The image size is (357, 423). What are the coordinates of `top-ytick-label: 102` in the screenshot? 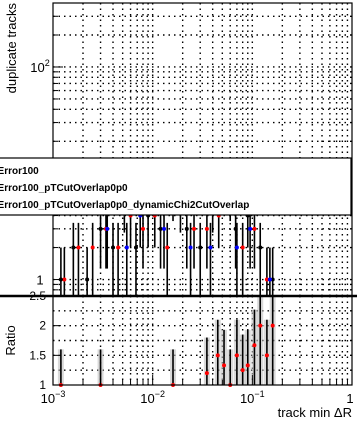 It's located at (39, 66).